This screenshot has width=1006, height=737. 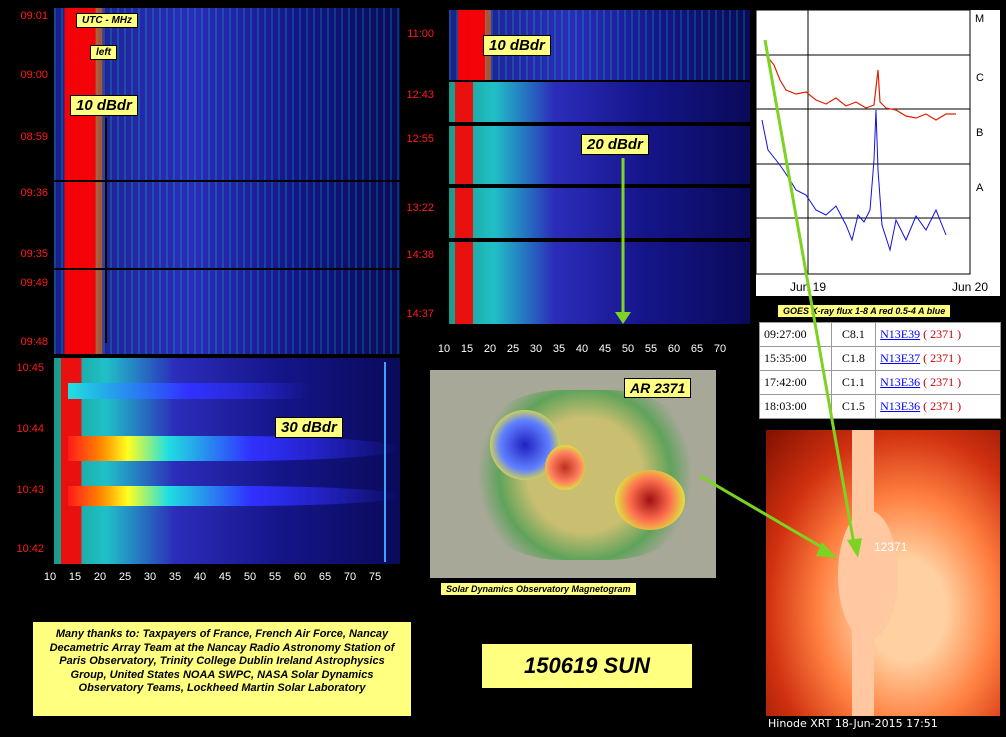 What do you see at coordinates (420, 208) in the screenshot?
I see `time-label: 13:22` at bounding box center [420, 208].